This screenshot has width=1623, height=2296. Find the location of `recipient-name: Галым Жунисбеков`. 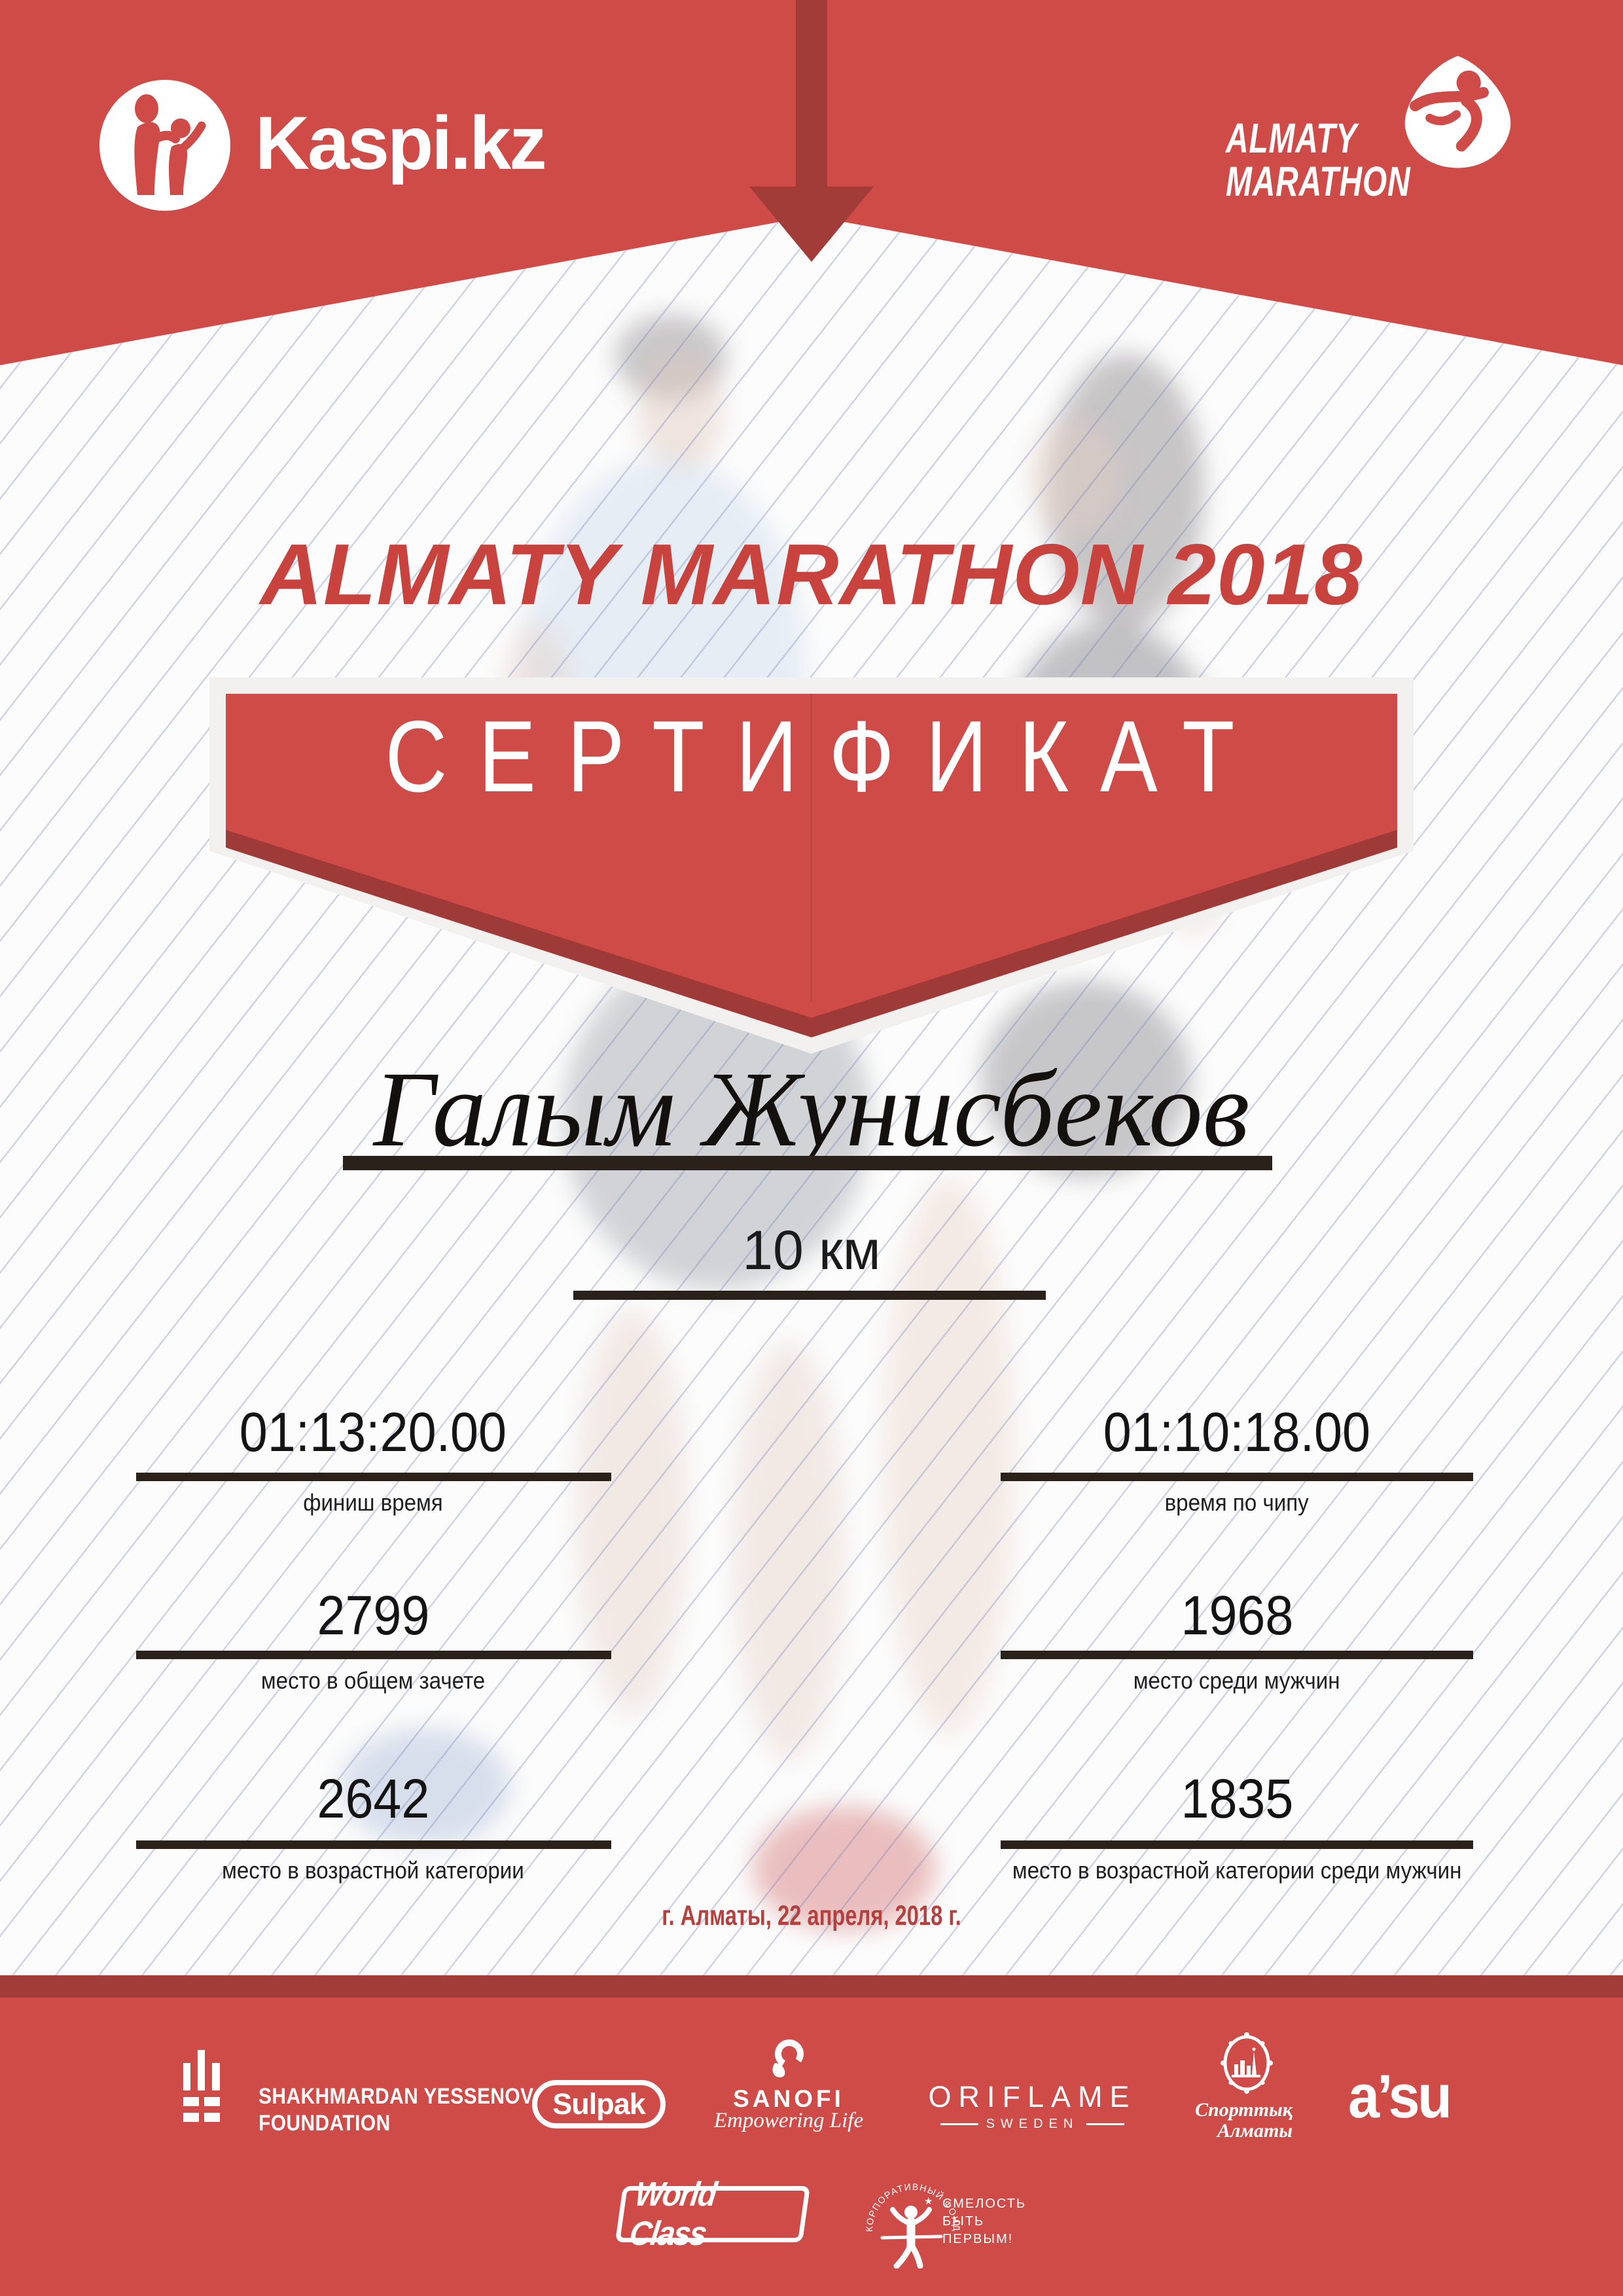

recipient-name: Галым Жунисбеков is located at coordinates (811, 1109).